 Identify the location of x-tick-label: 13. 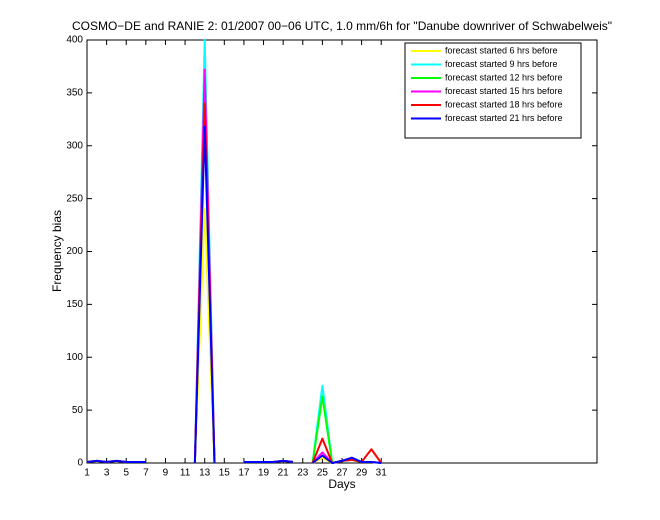
(205, 473).